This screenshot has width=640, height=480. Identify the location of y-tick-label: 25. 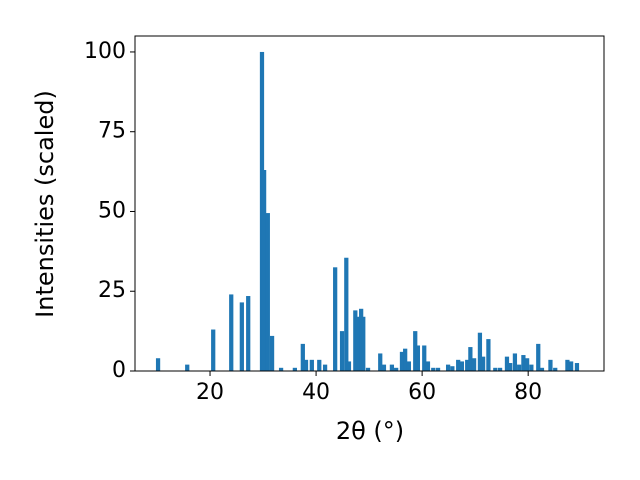
(112, 290).